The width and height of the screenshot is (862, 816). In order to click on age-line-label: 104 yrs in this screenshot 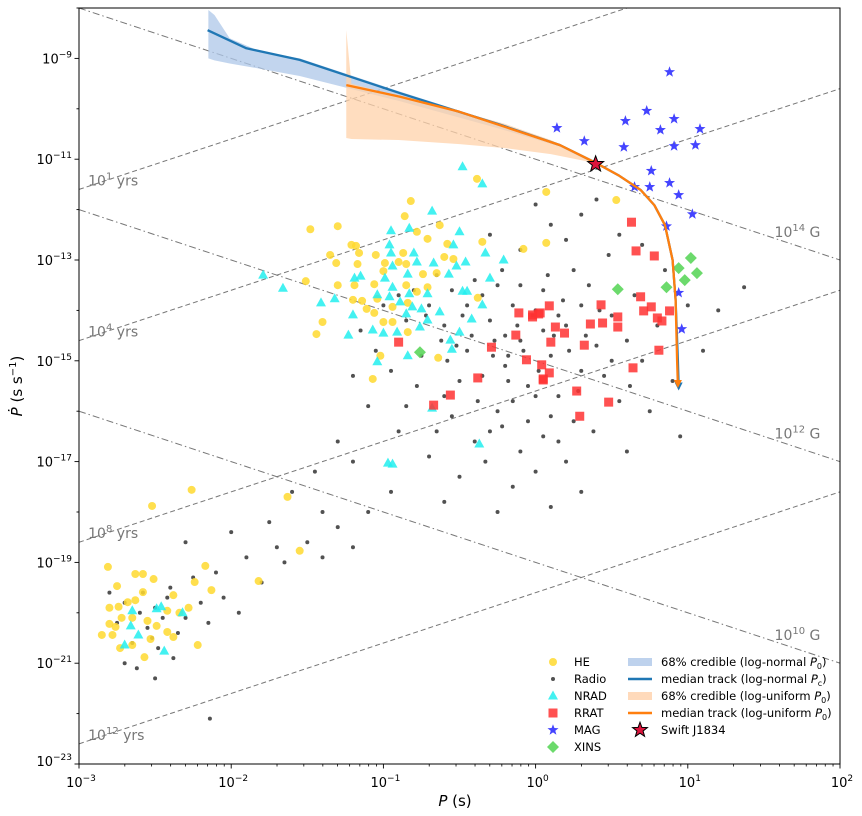, I will do `click(113, 332)`.